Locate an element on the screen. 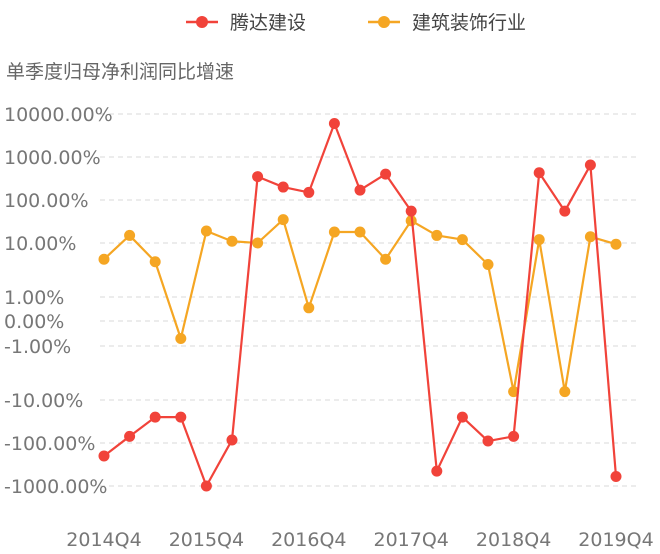 This screenshot has width=660, height=554. y-tick-label: 0.00% is located at coordinates (34, 322).